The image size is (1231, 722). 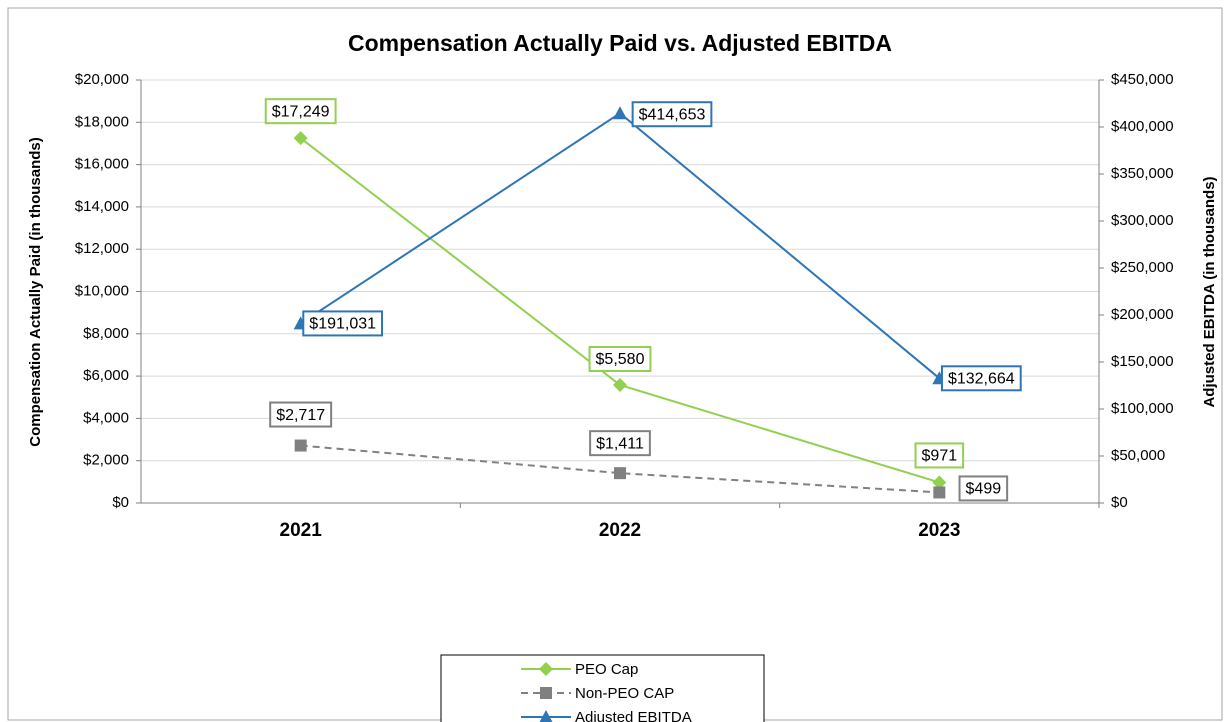 I want to click on data-label: $499, so click(x=984, y=489).